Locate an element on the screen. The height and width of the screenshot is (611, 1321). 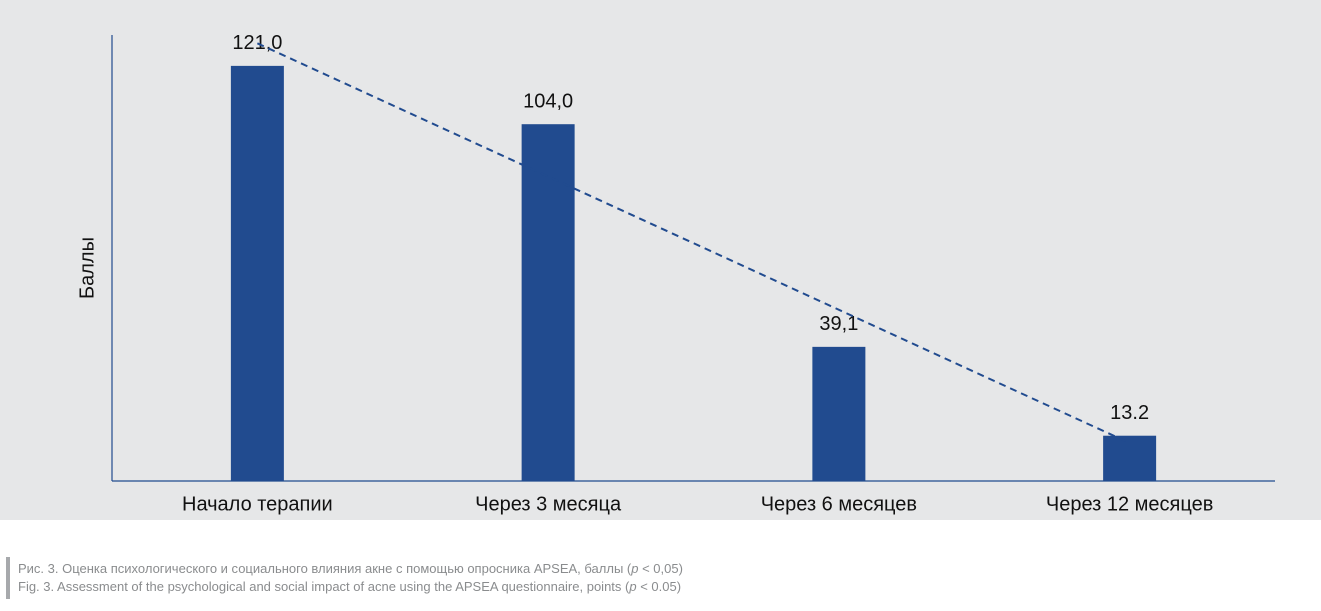
caption-bar is located at coordinates (8, 578).